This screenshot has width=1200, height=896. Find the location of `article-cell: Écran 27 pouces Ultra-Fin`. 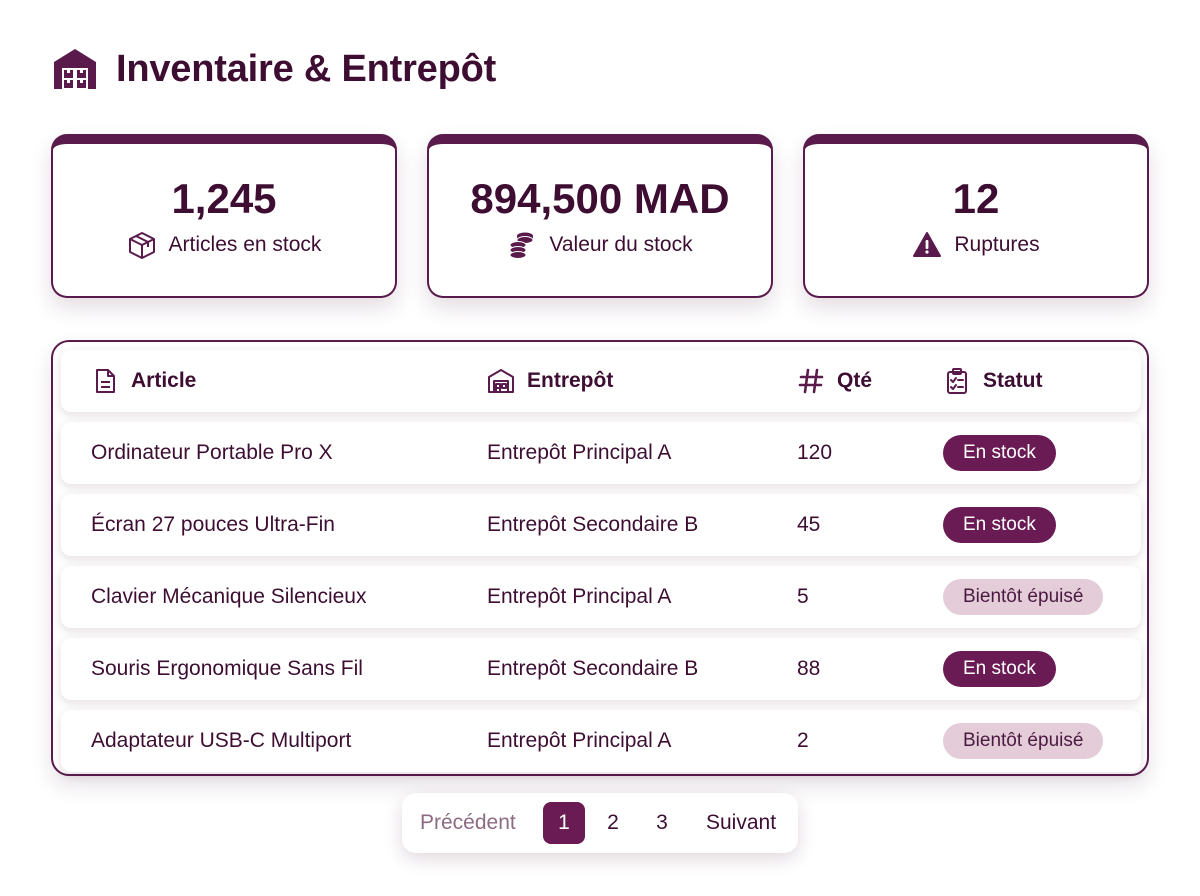

article-cell: Écran 27 pouces Ultra-Fin is located at coordinates (213, 524).